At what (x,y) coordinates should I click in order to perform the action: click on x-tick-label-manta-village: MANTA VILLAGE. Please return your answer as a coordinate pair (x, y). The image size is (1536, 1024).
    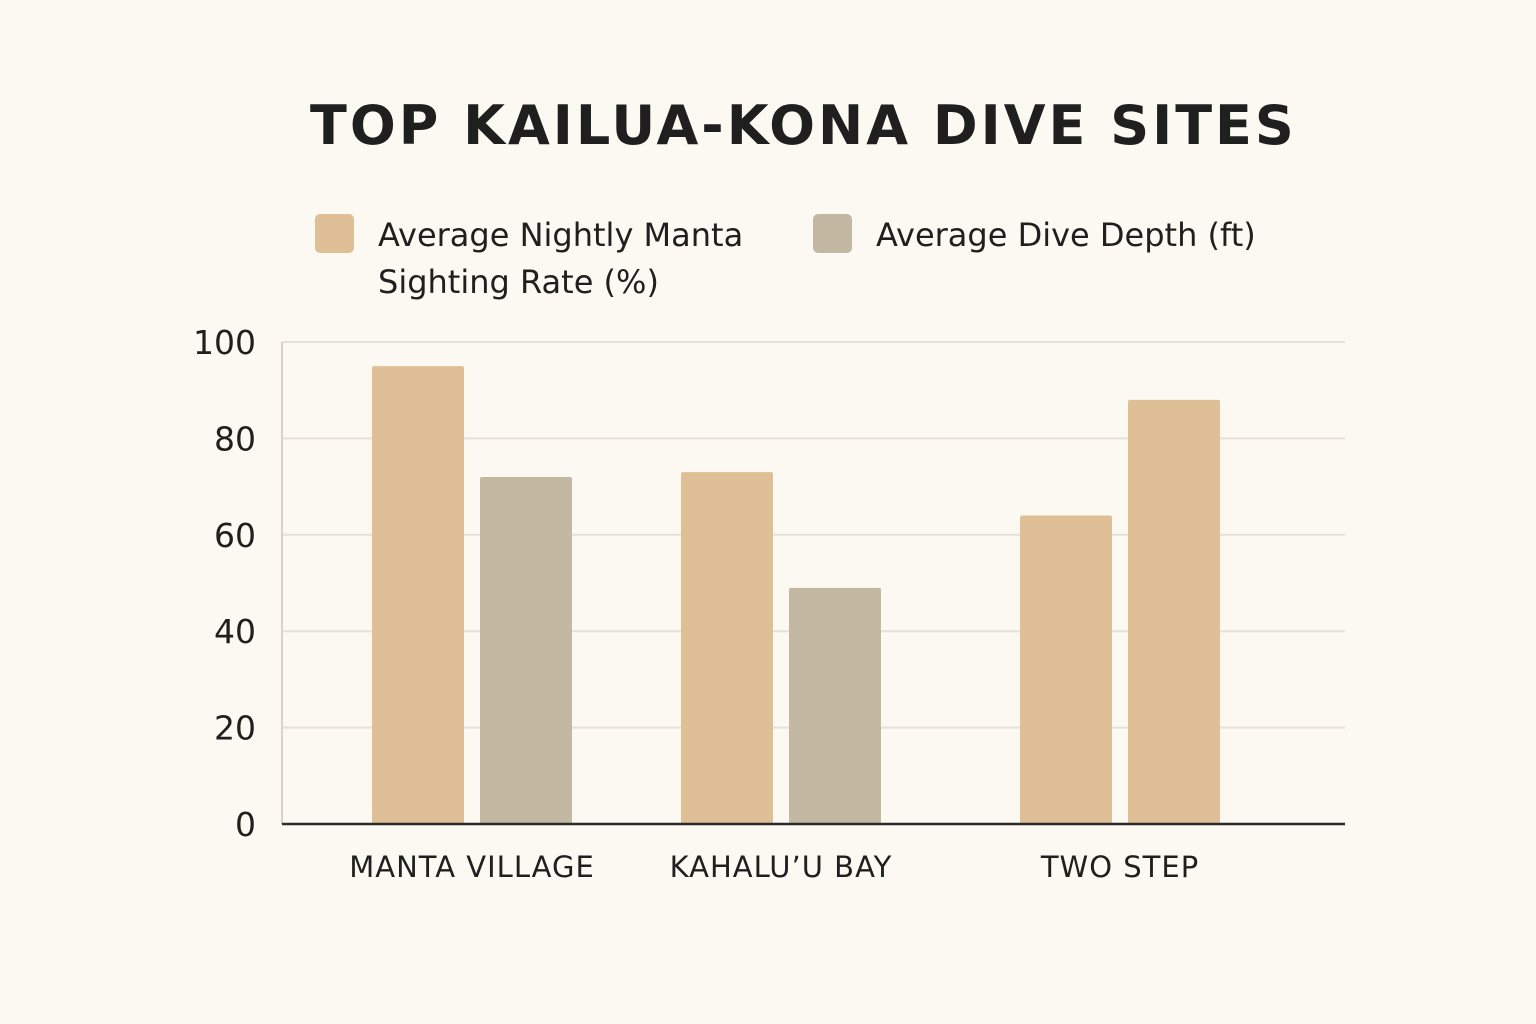
    Looking at the image, I should click on (472, 867).